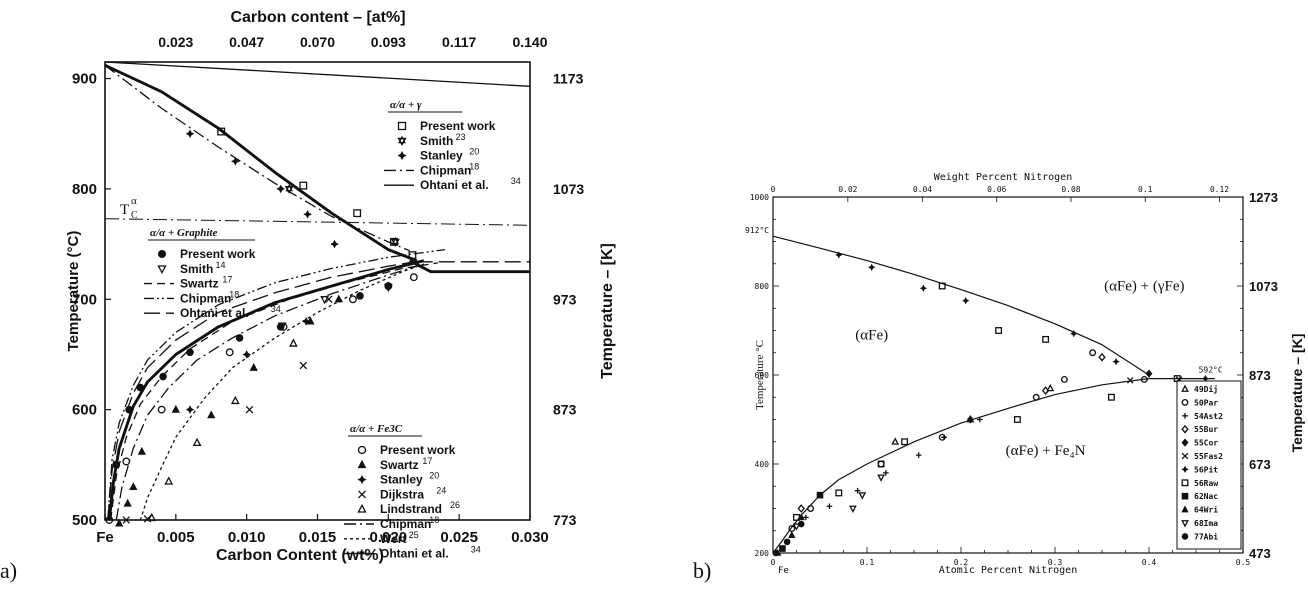  I want to click on right-tick-label: 673, so click(1260, 464).